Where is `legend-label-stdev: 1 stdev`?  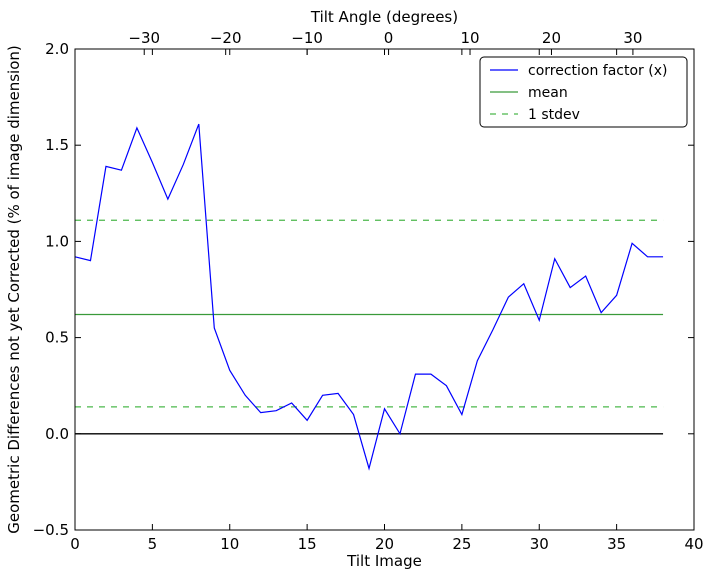 legend-label-stdev: 1 stdev is located at coordinates (554, 115).